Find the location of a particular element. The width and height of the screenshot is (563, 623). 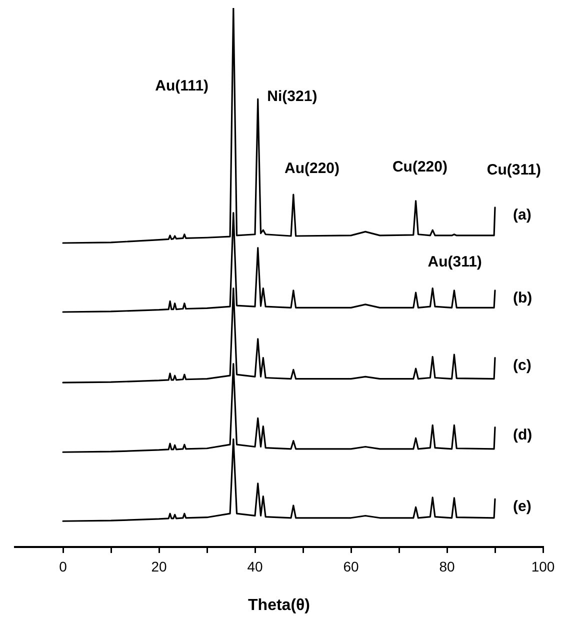

series-label: (a) is located at coordinates (522, 215).